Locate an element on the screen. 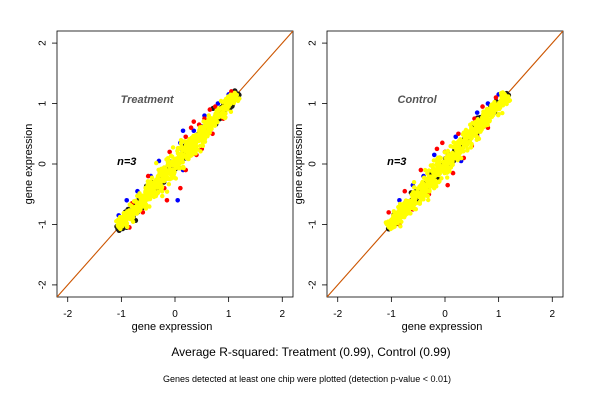 The image size is (600, 400). control-x-tick-label: 1 is located at coordinates (499, 314).